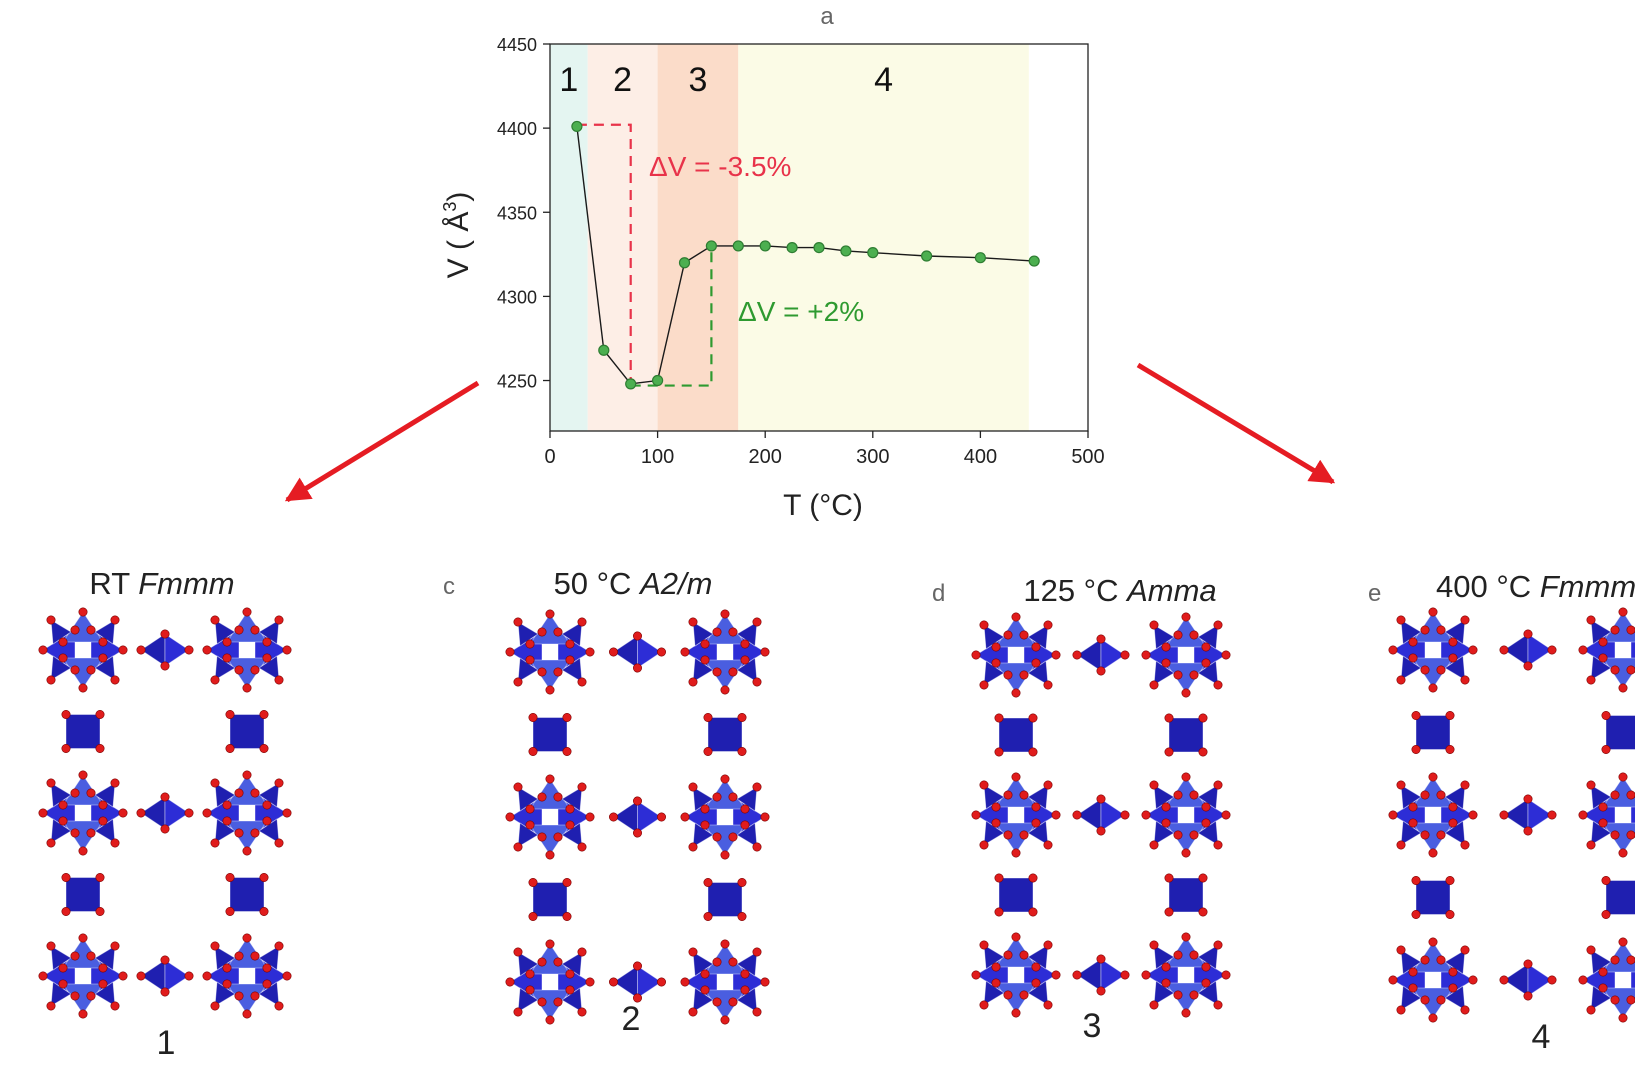 The width and height of the screenshot is (1635, 1090). I want to click on y-tick-label: 4300, so click(517, 297).